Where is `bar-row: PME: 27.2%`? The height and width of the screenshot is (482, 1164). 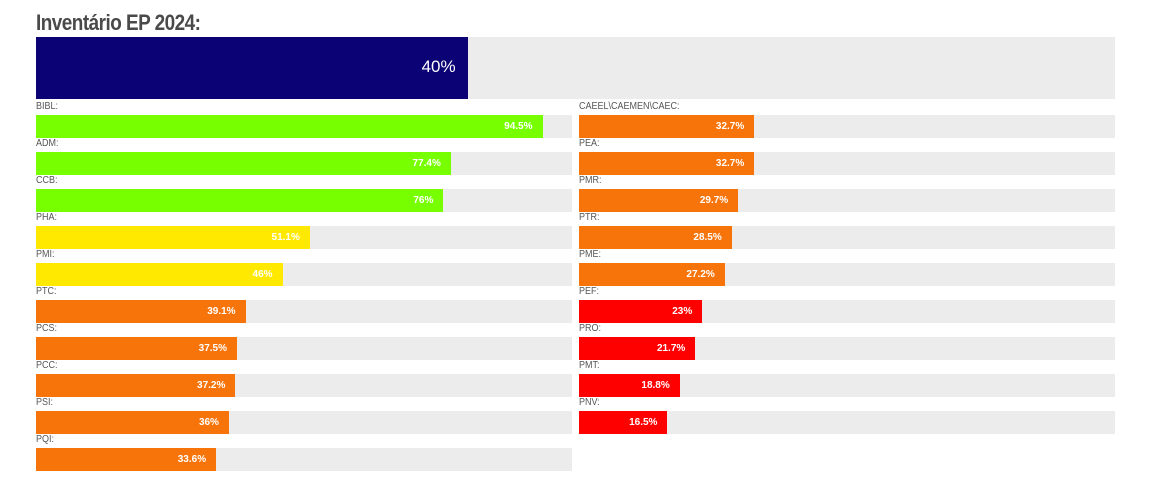
bar-row: PME: 27.2% is located at coordinates (847, 267).